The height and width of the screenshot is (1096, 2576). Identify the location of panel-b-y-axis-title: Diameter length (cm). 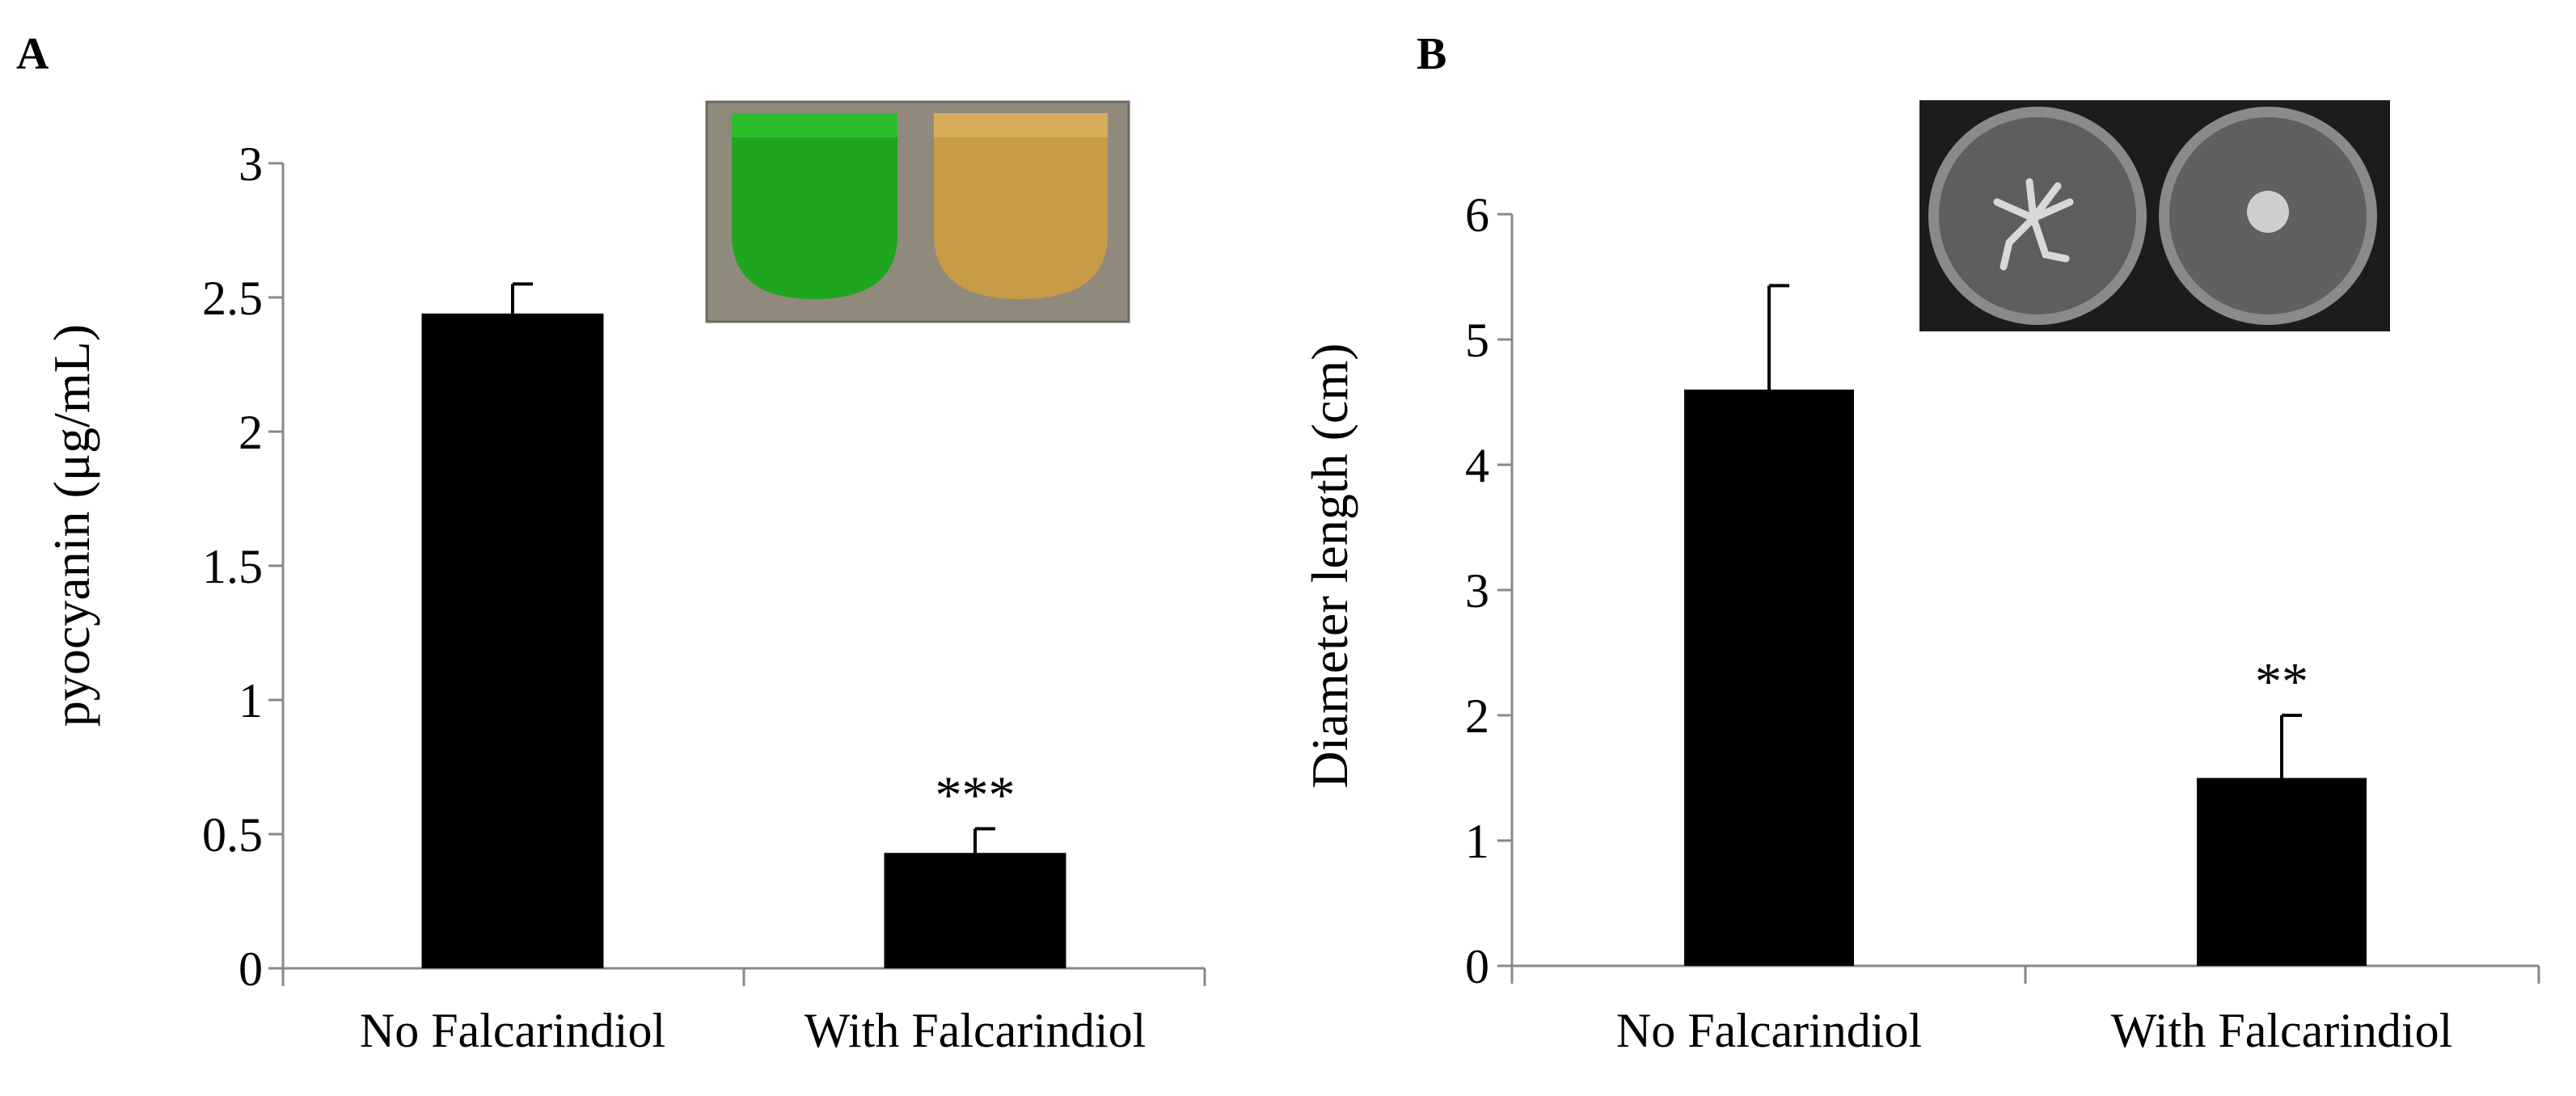
(1329, 566).